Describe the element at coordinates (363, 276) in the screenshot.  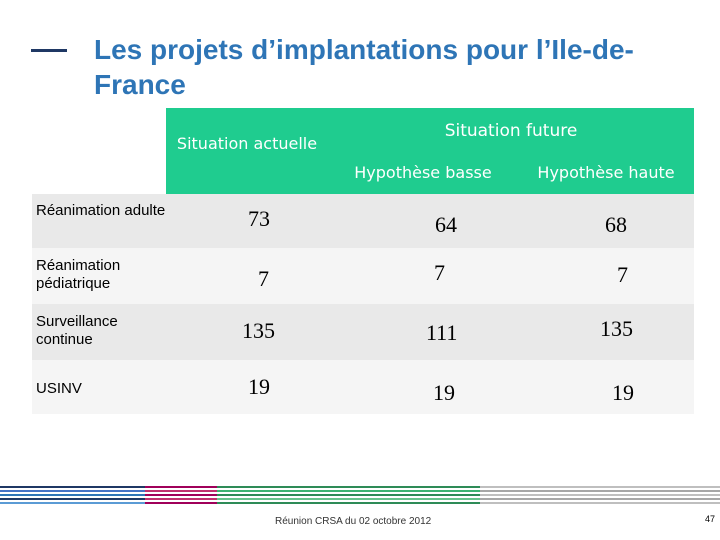
I see `table-row: Réanimation pédiatrique 7 7 7` at that location.